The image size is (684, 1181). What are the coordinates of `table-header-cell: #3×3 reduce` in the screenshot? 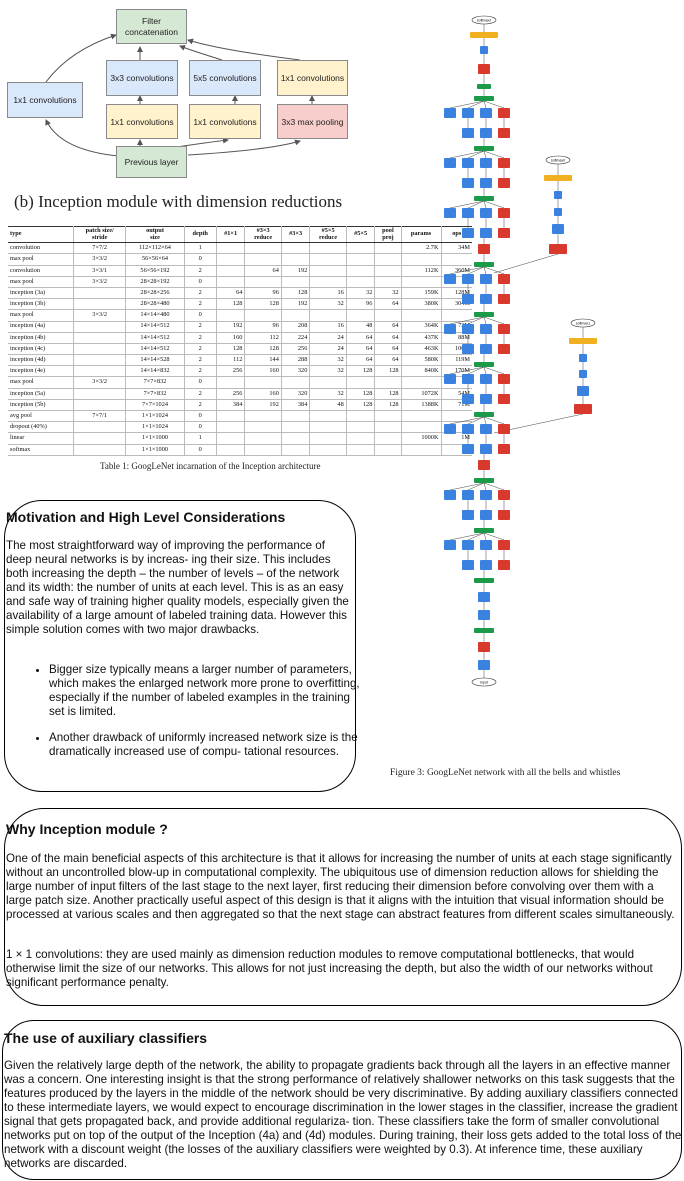 It's located at (263, 235).